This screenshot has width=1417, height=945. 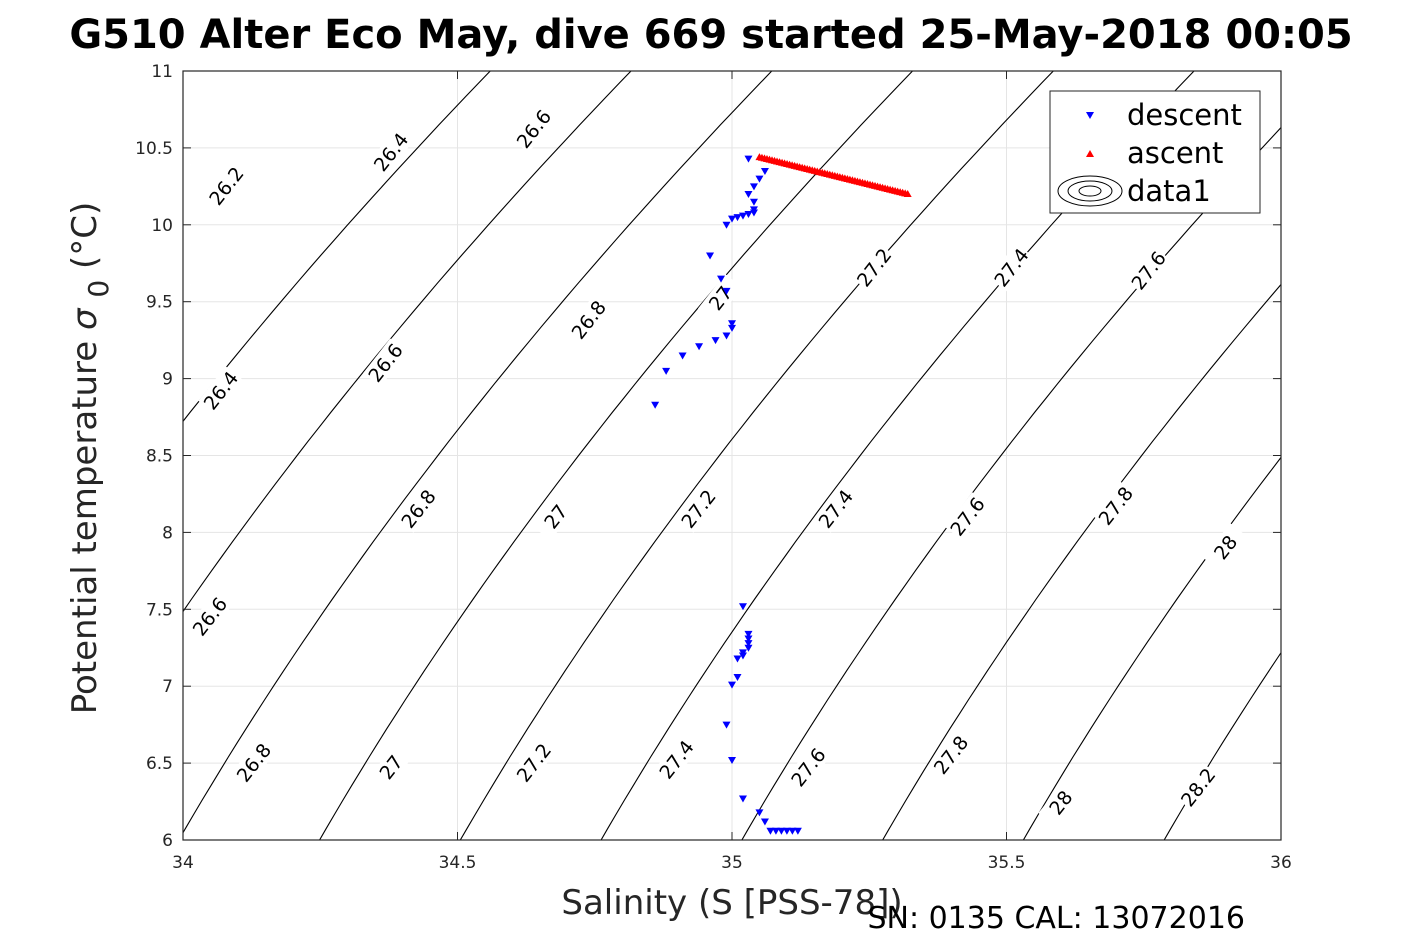 I want to click on contour-label: 27.4, so click(x=676, y=759).